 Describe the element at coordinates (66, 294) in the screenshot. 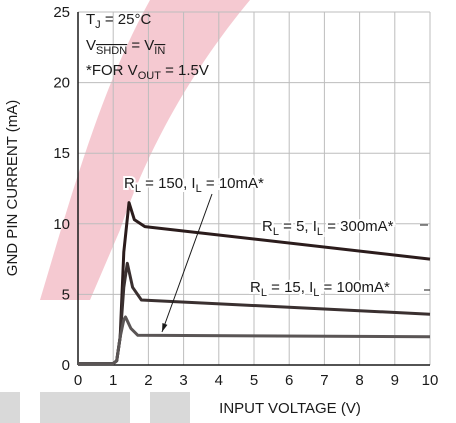

I see `y-tick-label: 5` at that location.